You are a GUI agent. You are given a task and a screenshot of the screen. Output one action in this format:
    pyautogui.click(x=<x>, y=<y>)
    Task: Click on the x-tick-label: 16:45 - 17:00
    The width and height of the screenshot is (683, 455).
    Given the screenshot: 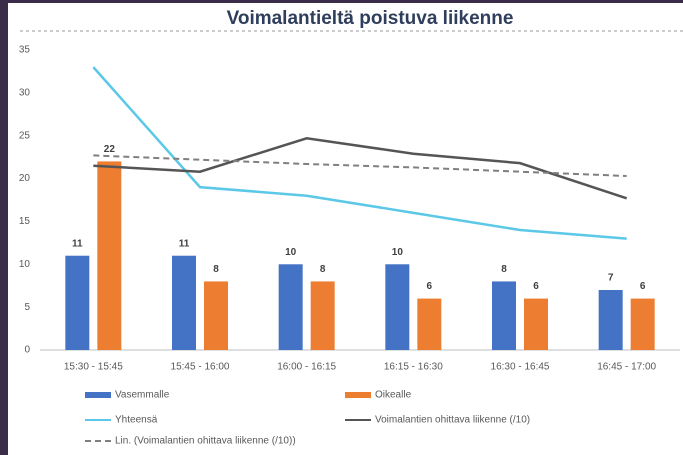 What is the action you would take?
    pyautogui.click(x=626, y=367)
    